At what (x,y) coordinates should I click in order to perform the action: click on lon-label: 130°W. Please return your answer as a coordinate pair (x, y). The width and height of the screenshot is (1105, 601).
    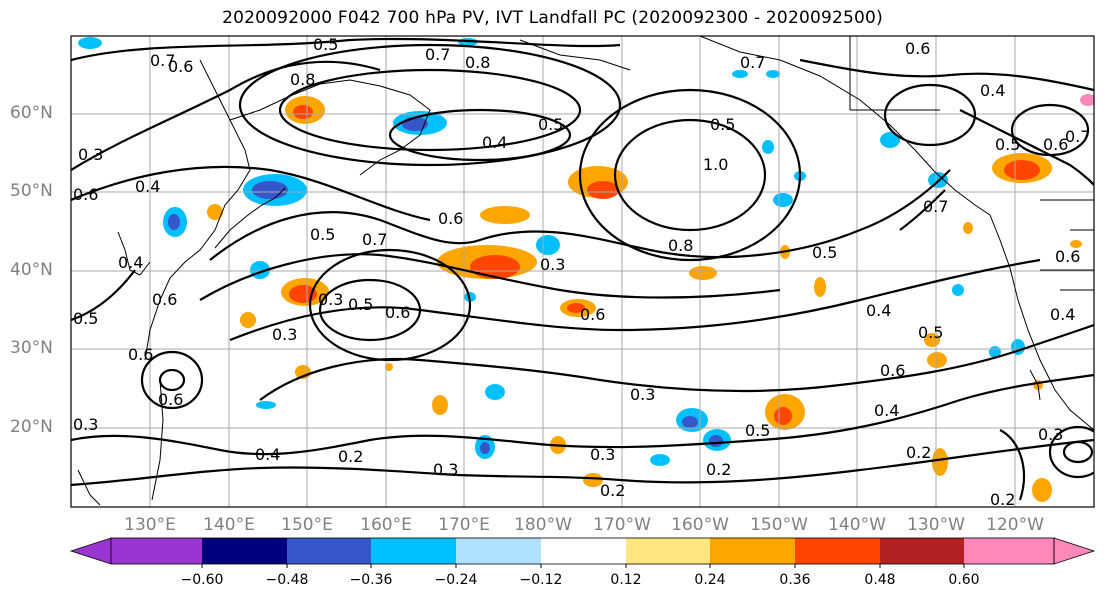
    Looking at the image, I should click on (936, 525).